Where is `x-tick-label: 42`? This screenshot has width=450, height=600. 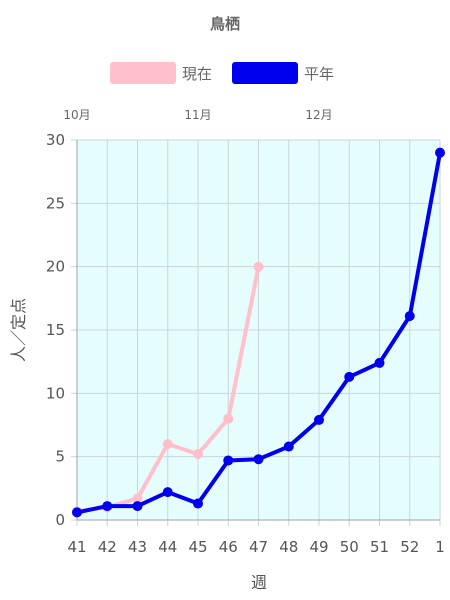 x-tick-label: 42 is located at coordinates (107, 547).